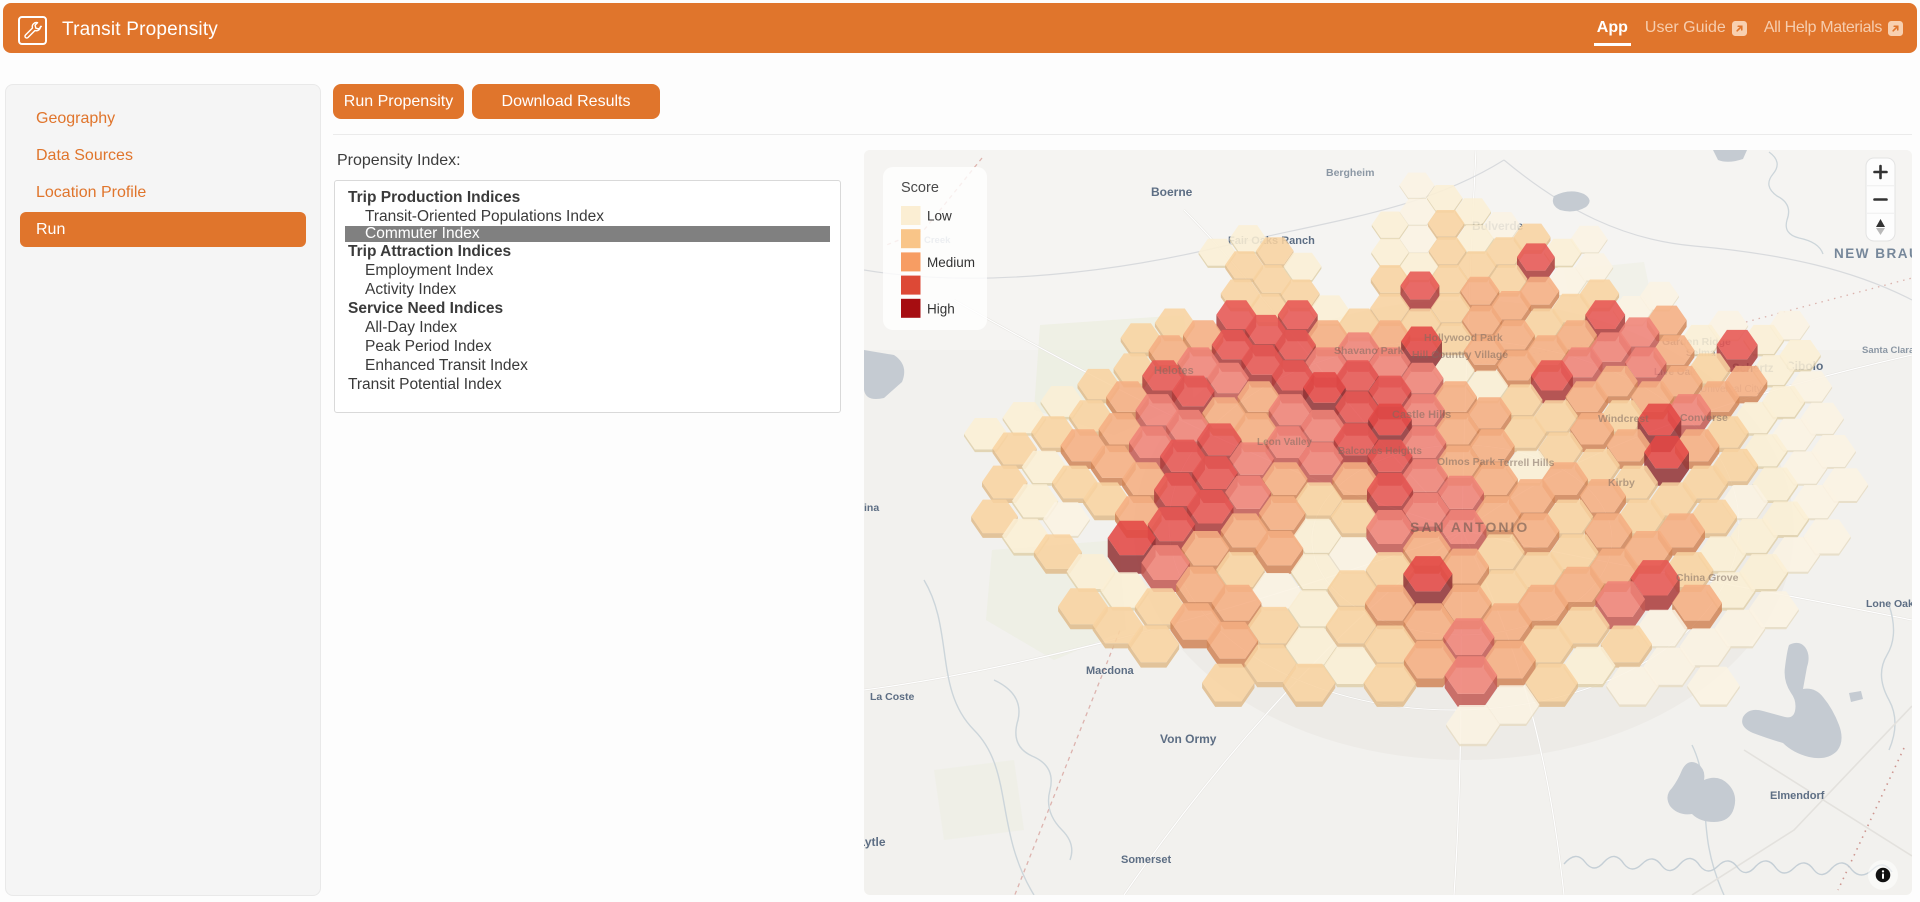 This screenshot has height=902, width=1920. Describe the element at coordinates (941, 308) in the screenshot. I see `svg-text: High` at that location.